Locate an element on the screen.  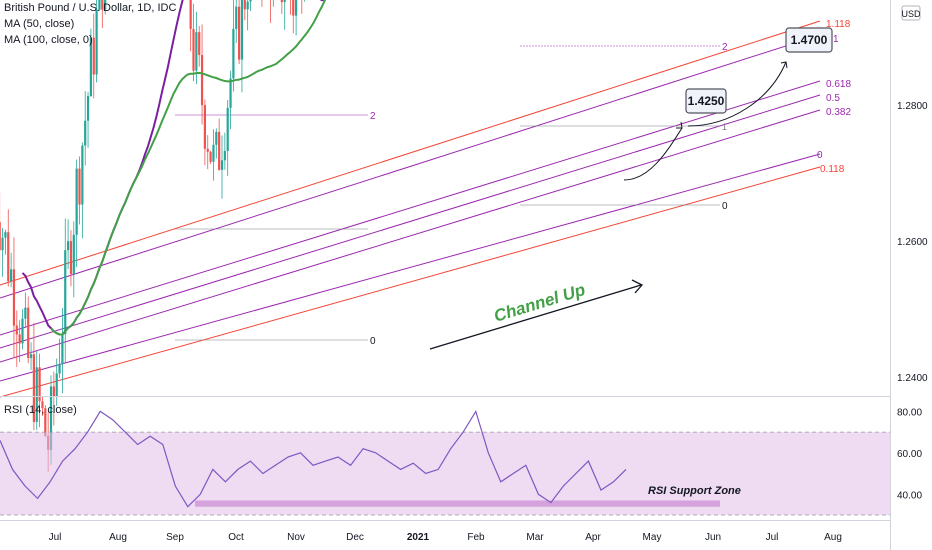
time-tick-label: Apr is located at coordinates (593, 537).